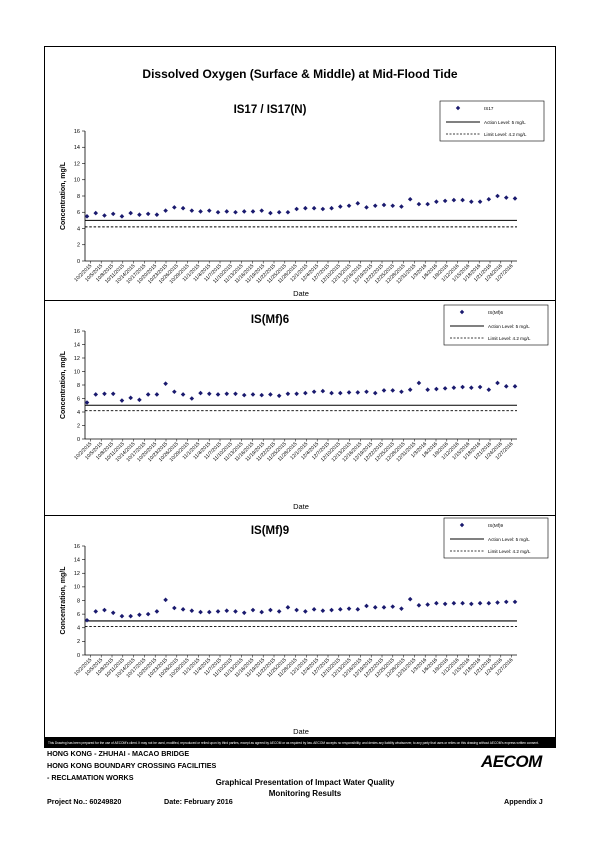 Image resolution: width=602 pixels, height=851 pixels. What do you see at coordinates (270, 320) in the screenshot?
I see `chart-title: IS(Mf)6` at bounding box center [270, 320].